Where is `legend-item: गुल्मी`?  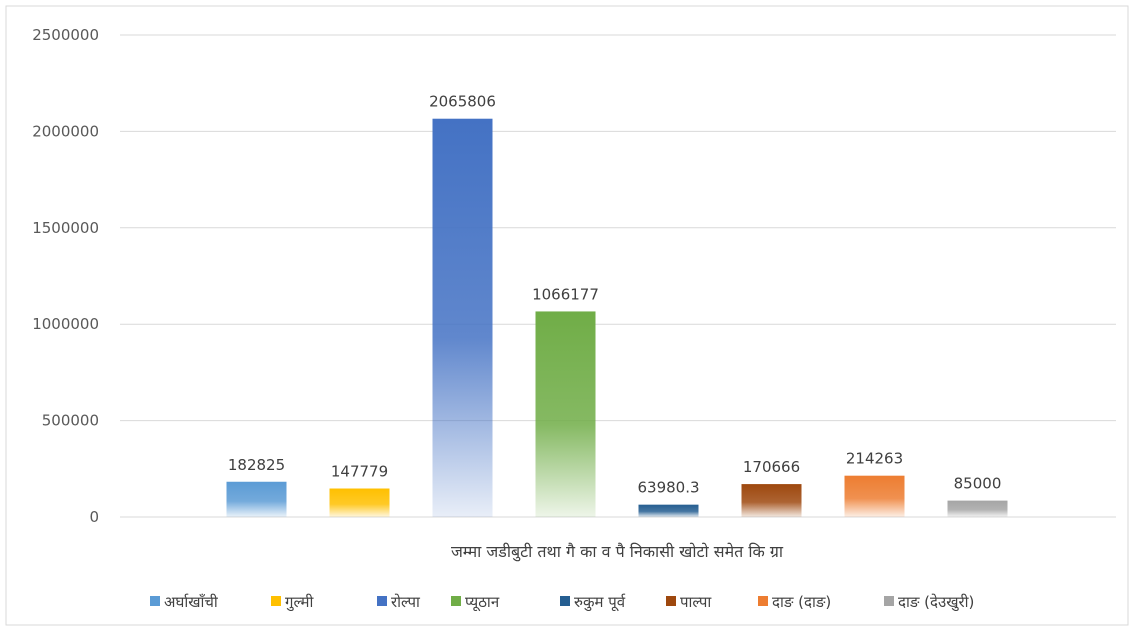 legend-item: गुल्मी is located at coordinates (292, 602).